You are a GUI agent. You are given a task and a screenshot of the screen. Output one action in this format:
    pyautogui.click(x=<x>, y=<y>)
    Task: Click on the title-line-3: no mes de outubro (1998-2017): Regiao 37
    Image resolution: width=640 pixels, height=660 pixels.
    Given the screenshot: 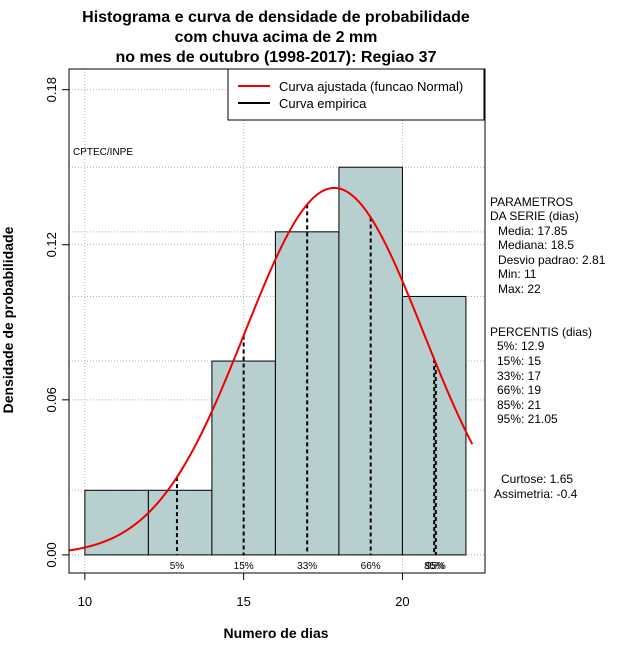 What is the action you would take?
    pyautogui.click(x=276, y=57)
    